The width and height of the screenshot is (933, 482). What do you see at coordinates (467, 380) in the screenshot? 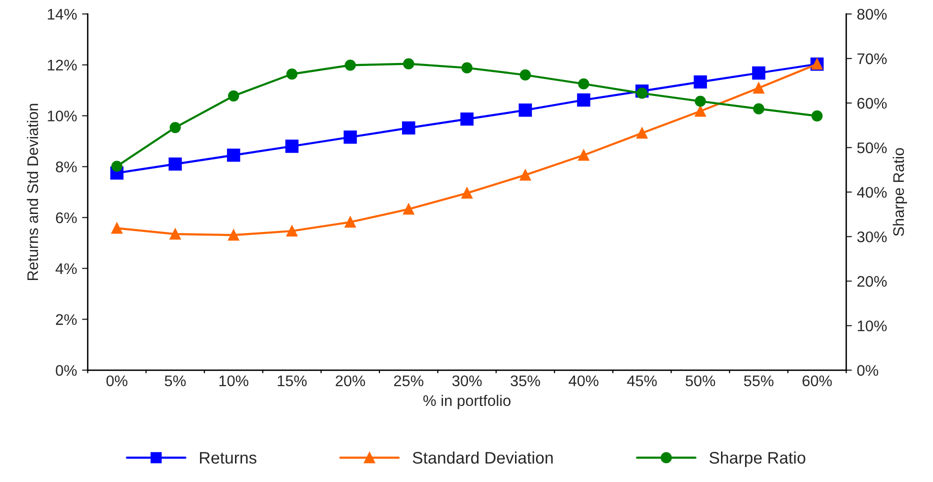
I see `x-tick-label: 30%` at bounding box center [467, 380].